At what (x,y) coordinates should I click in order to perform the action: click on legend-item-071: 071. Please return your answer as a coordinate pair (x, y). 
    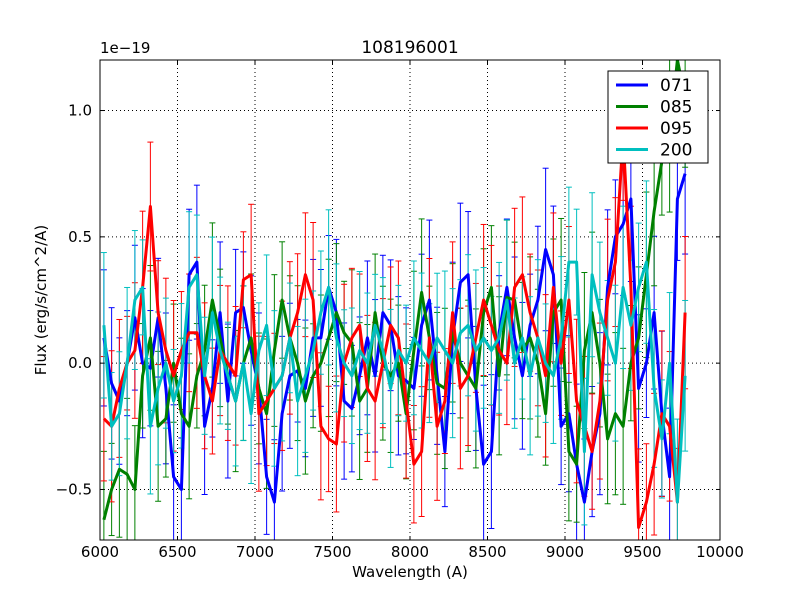
    Looking at the image, I should click on (654, 86).